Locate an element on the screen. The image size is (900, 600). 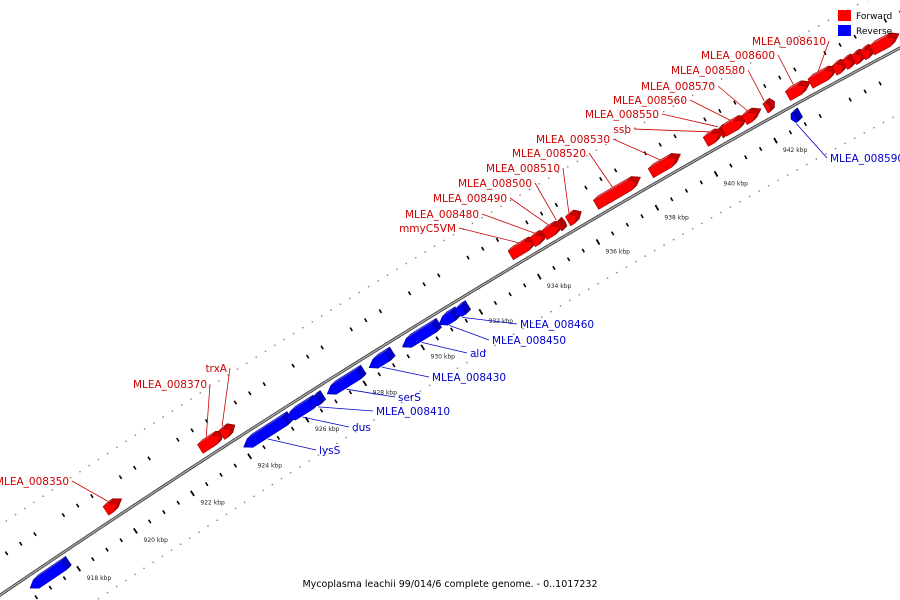
tick-label: 922 kbp is located at coordinates (212, 503).